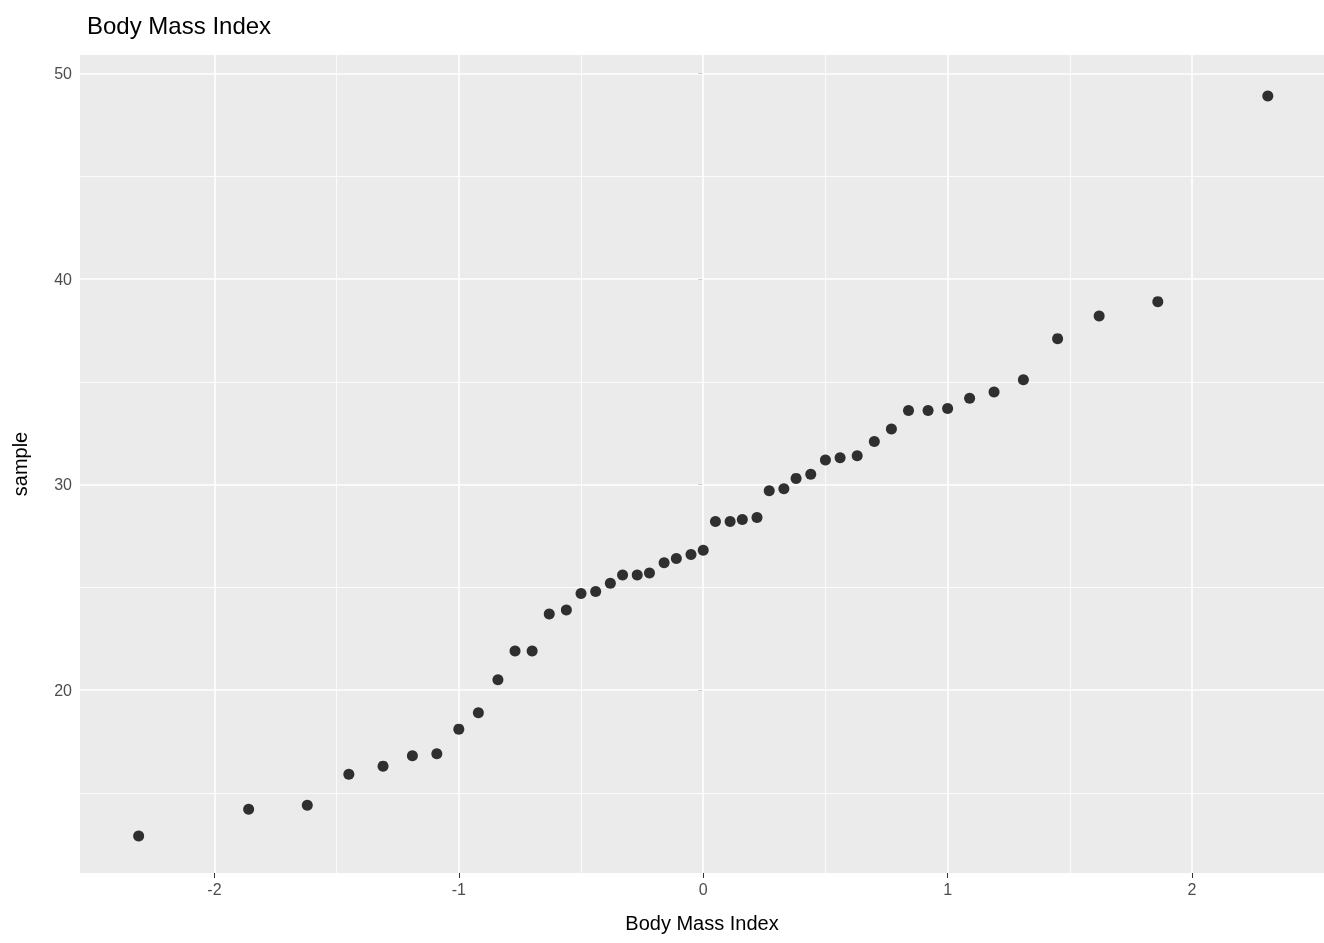 The height and width of the screenshot is (943, 1324). What do you see at coordinates (702, 923) in the screenshot?
I see `x-axis-title: Body Mass Index` at bounding box center [702, 923].